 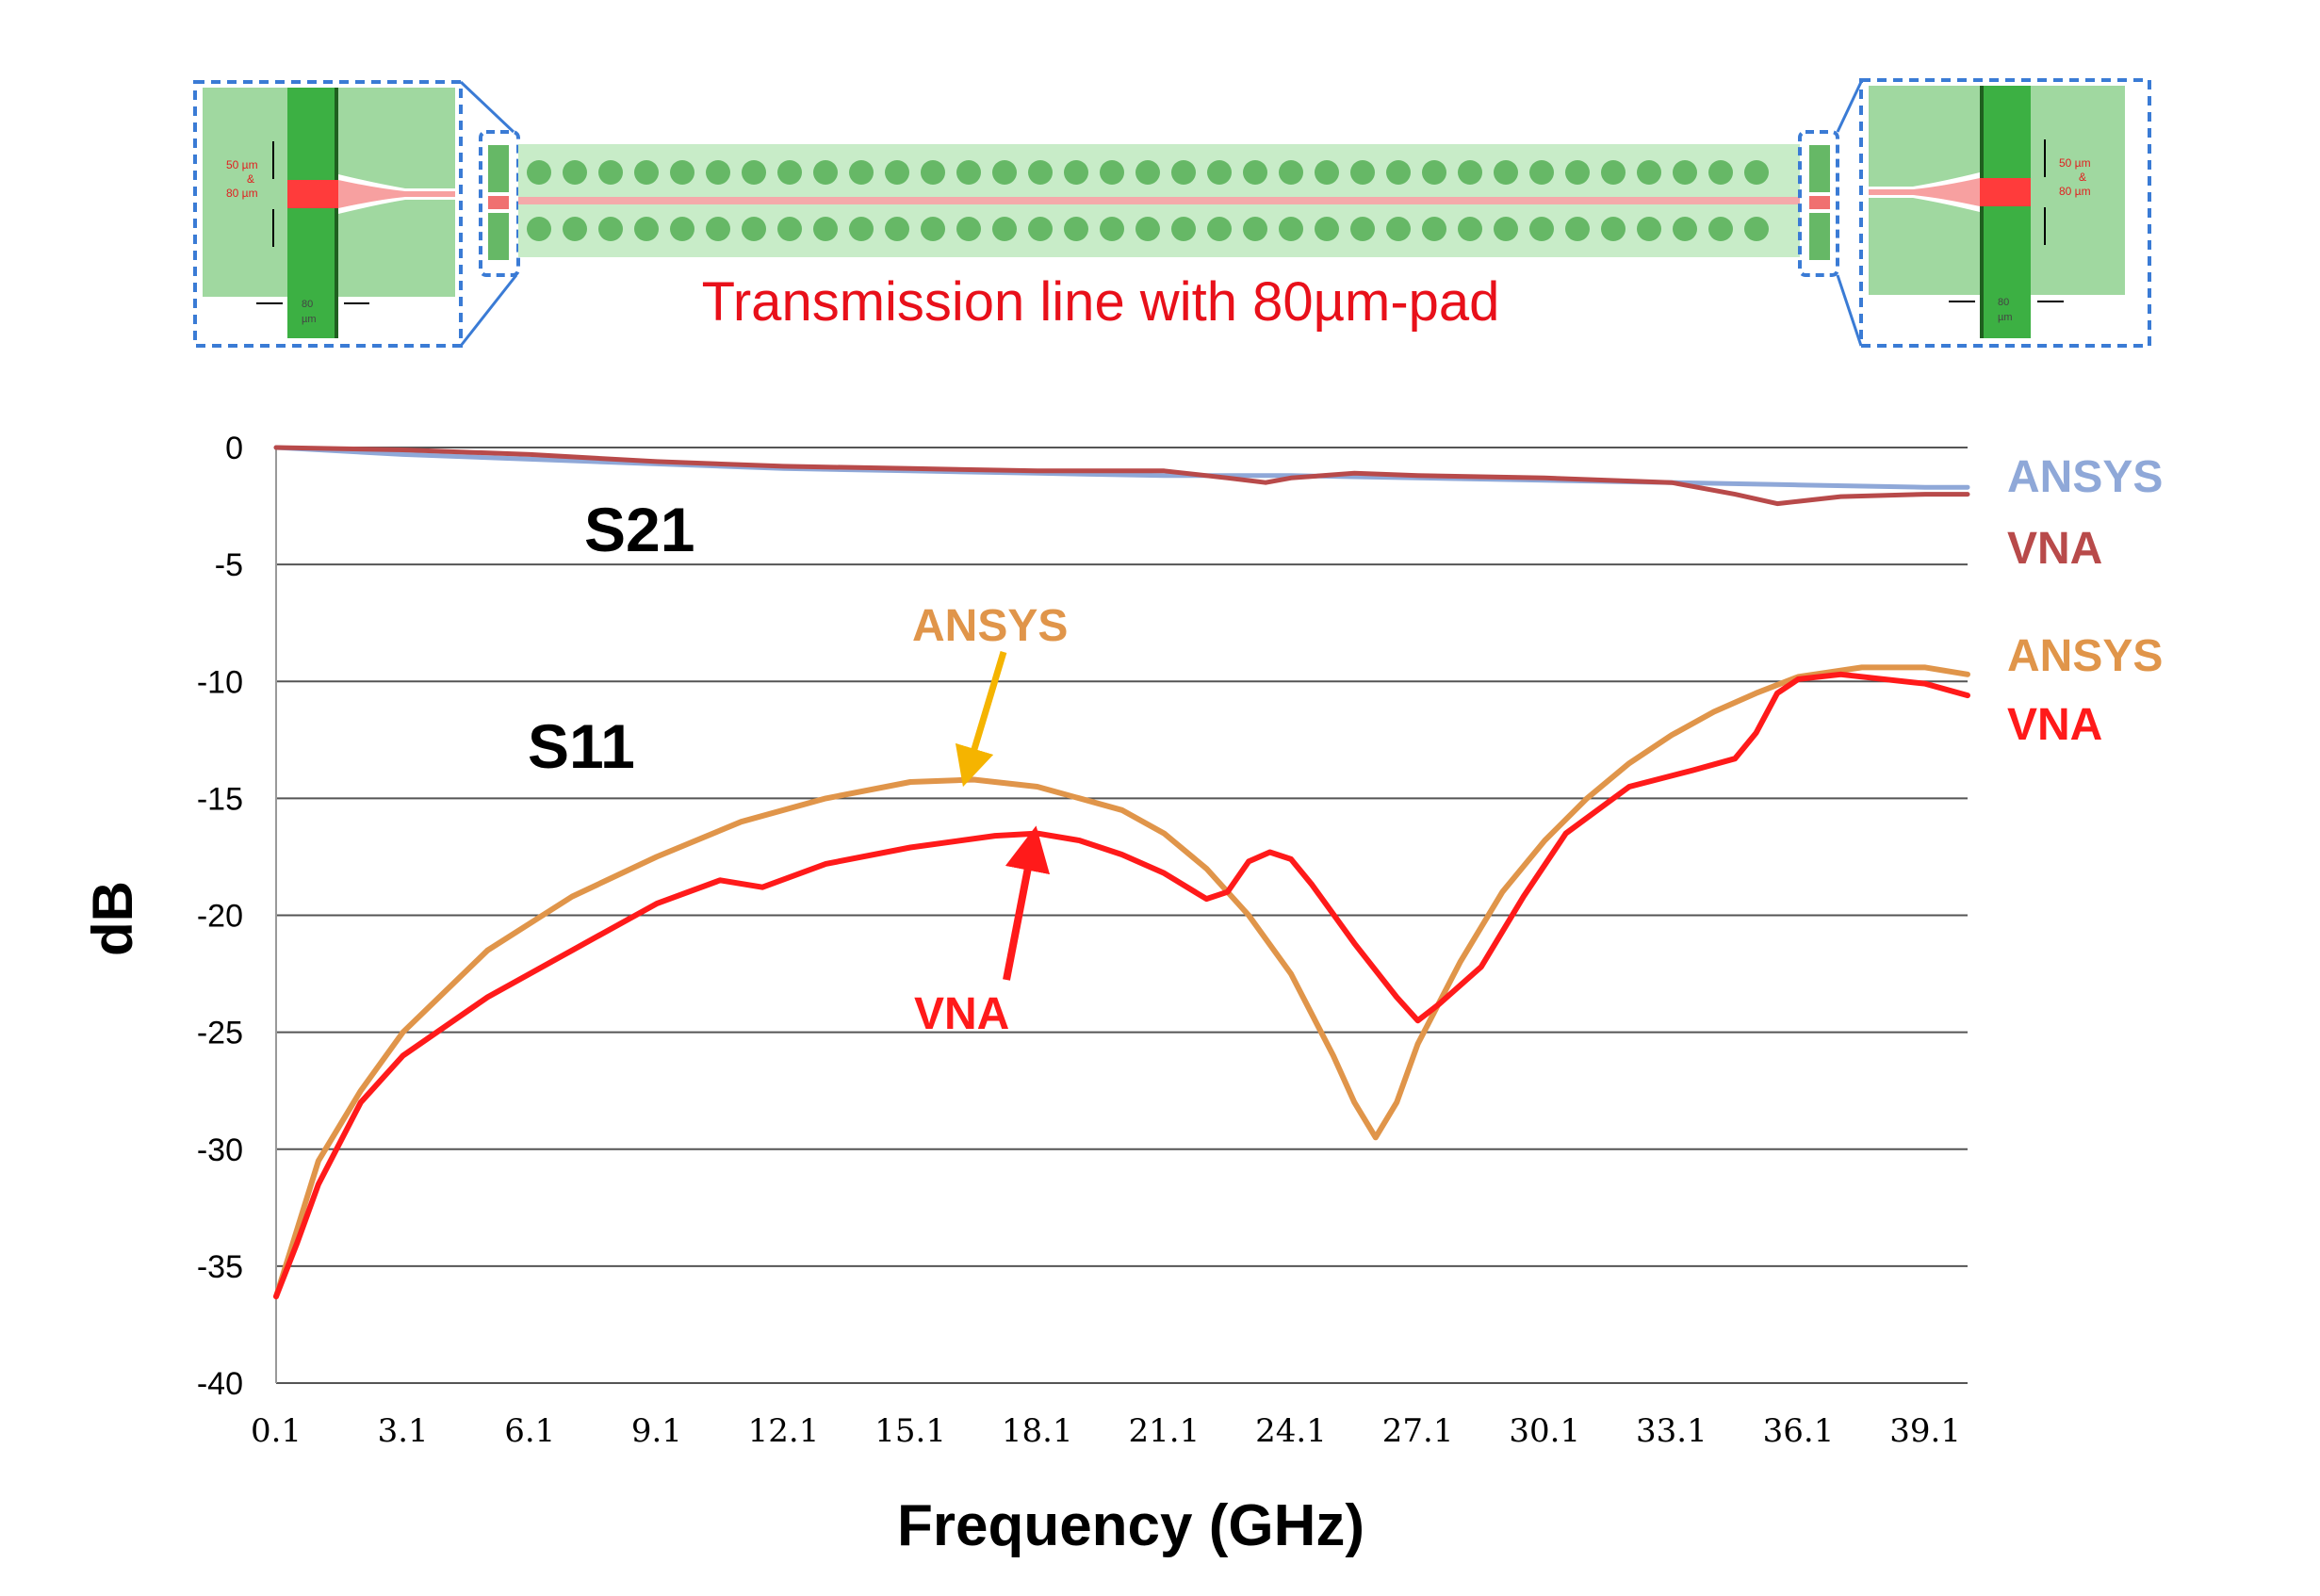 I want to click on x-tick-label: 9.1, so click(x=656, y=1431).